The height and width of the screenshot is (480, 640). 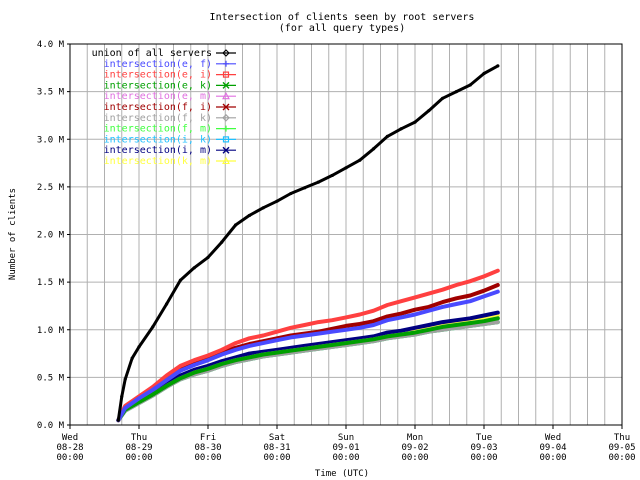 I want to click on chart-subtitle: (for all query types), so click(x=342, y=28).